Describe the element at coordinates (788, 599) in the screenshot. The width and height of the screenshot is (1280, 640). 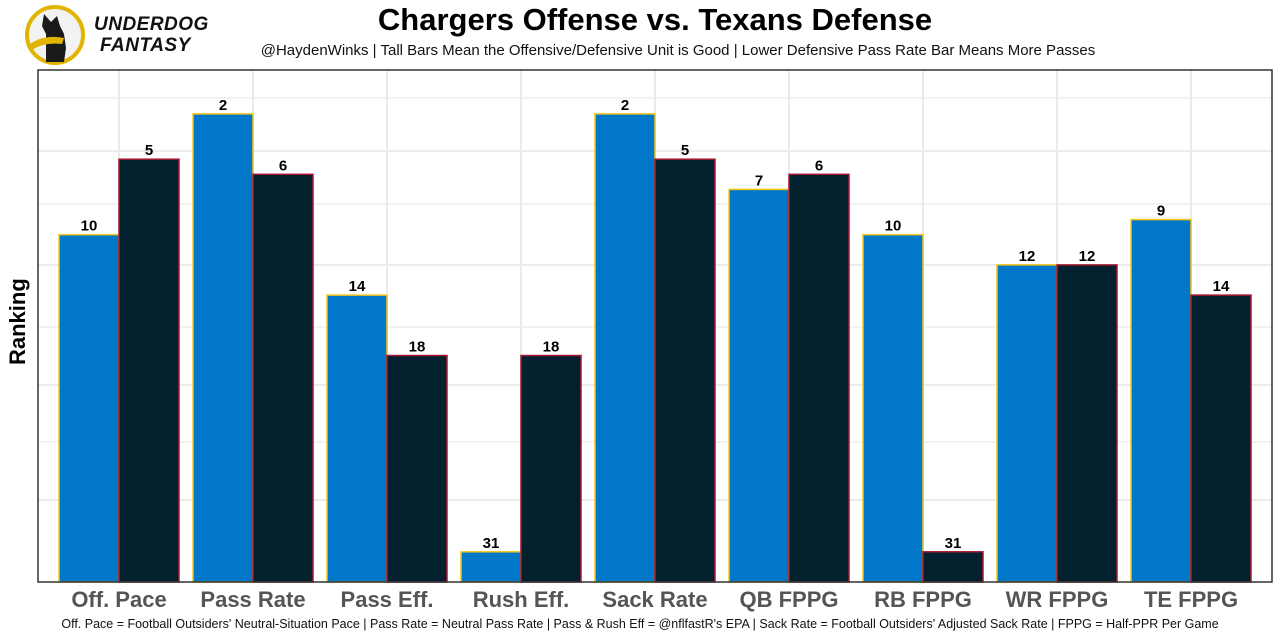
I see `category-label: QB FPPG` at that location.